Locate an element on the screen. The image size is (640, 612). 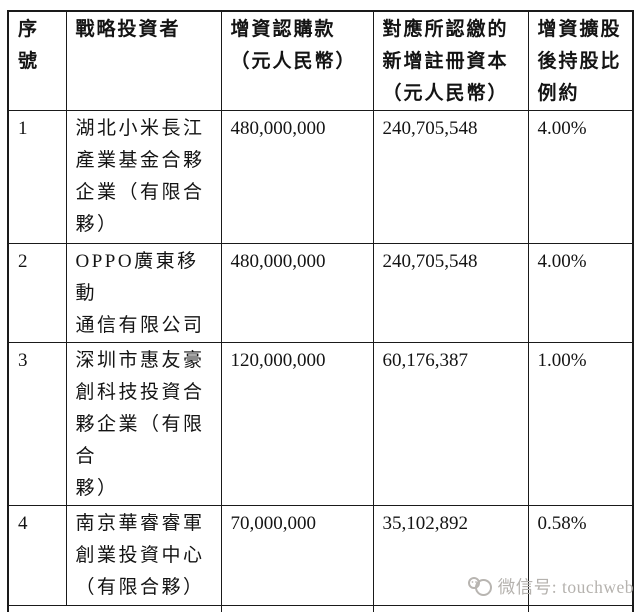
ratio-cell: 0.58% is located at coordinates (580, 555).